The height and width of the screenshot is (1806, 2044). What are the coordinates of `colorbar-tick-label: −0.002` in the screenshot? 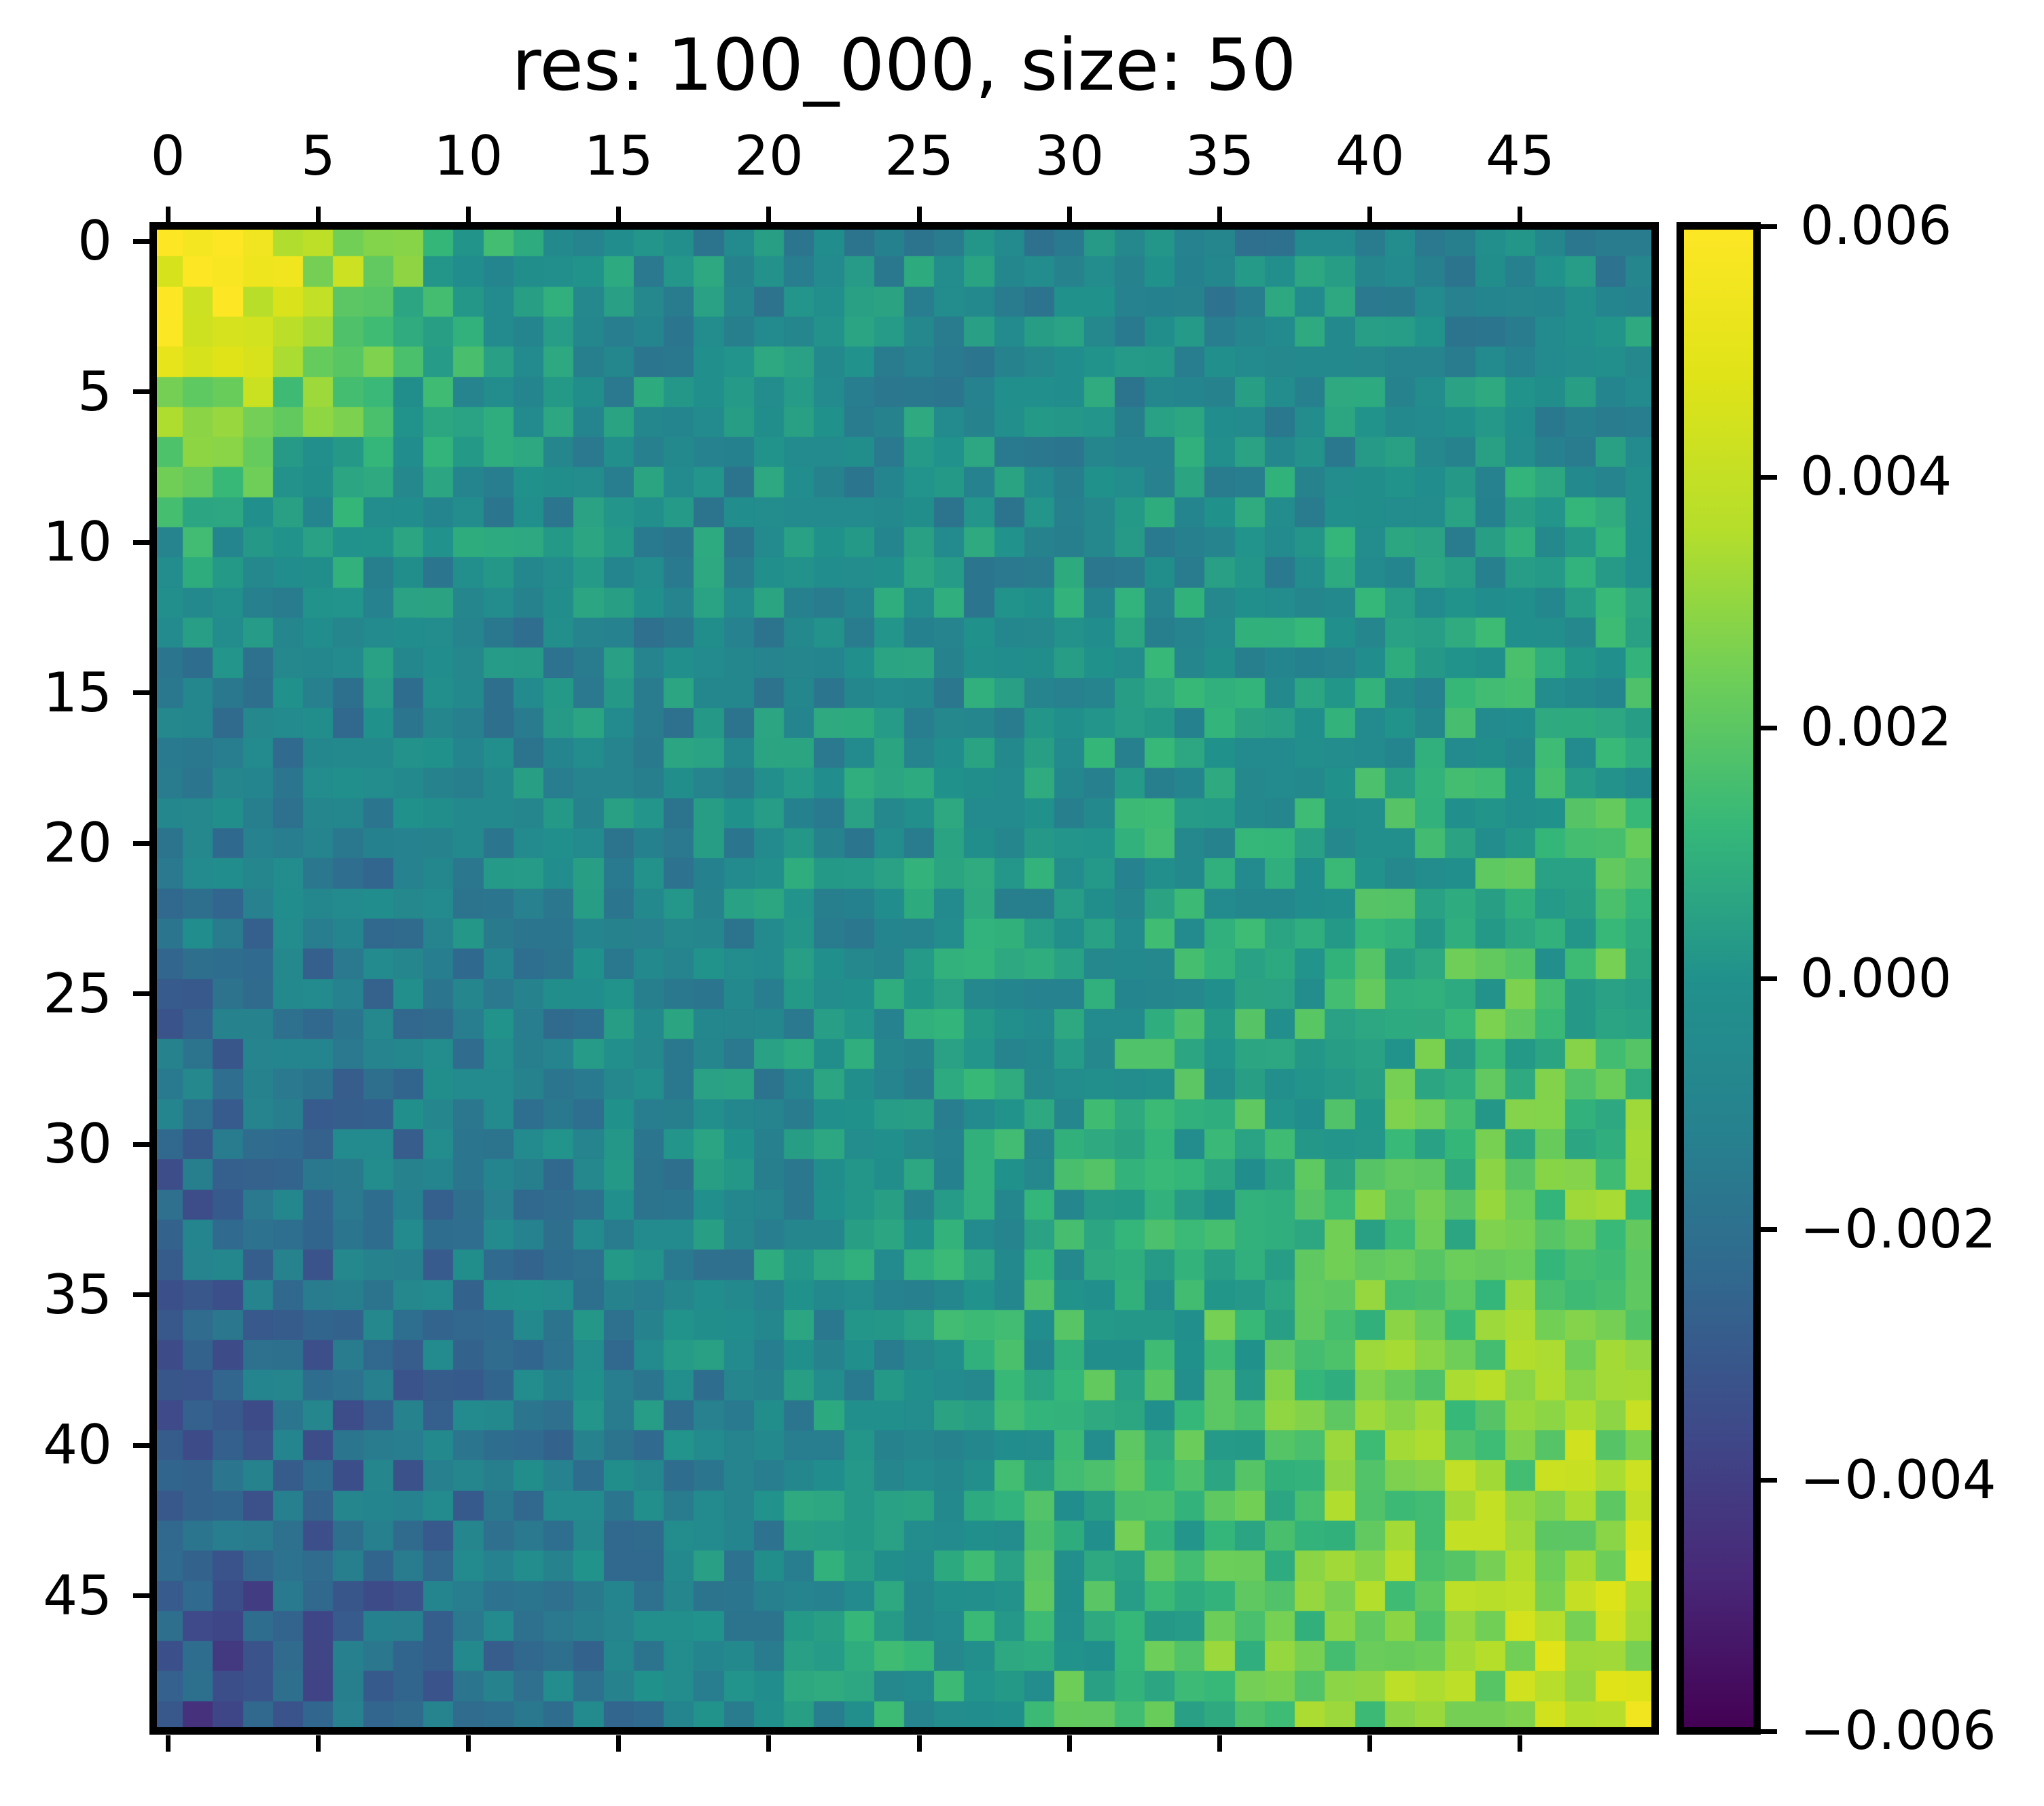 It's located at (1898, 1229).